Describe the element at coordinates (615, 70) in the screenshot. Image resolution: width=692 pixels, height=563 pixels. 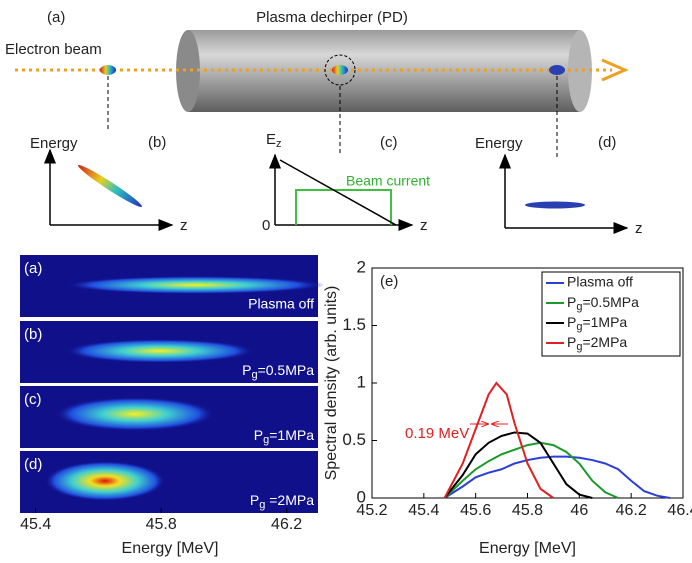
I see `beam-arrow` at that location.